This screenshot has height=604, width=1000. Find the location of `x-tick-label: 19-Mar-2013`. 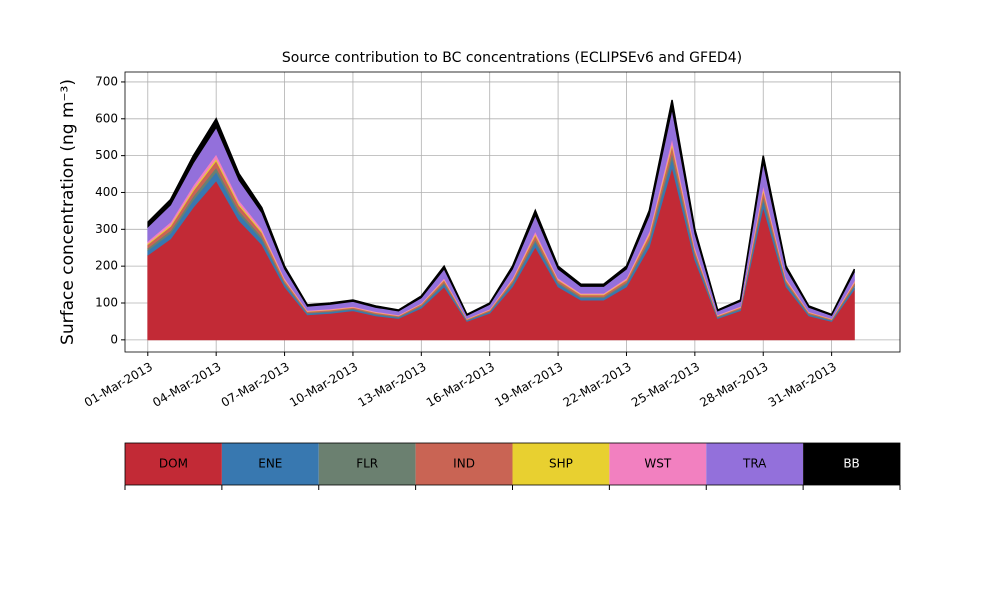

x-tick-label: 19-Mar-2013 is located at coordinates (528, 385).